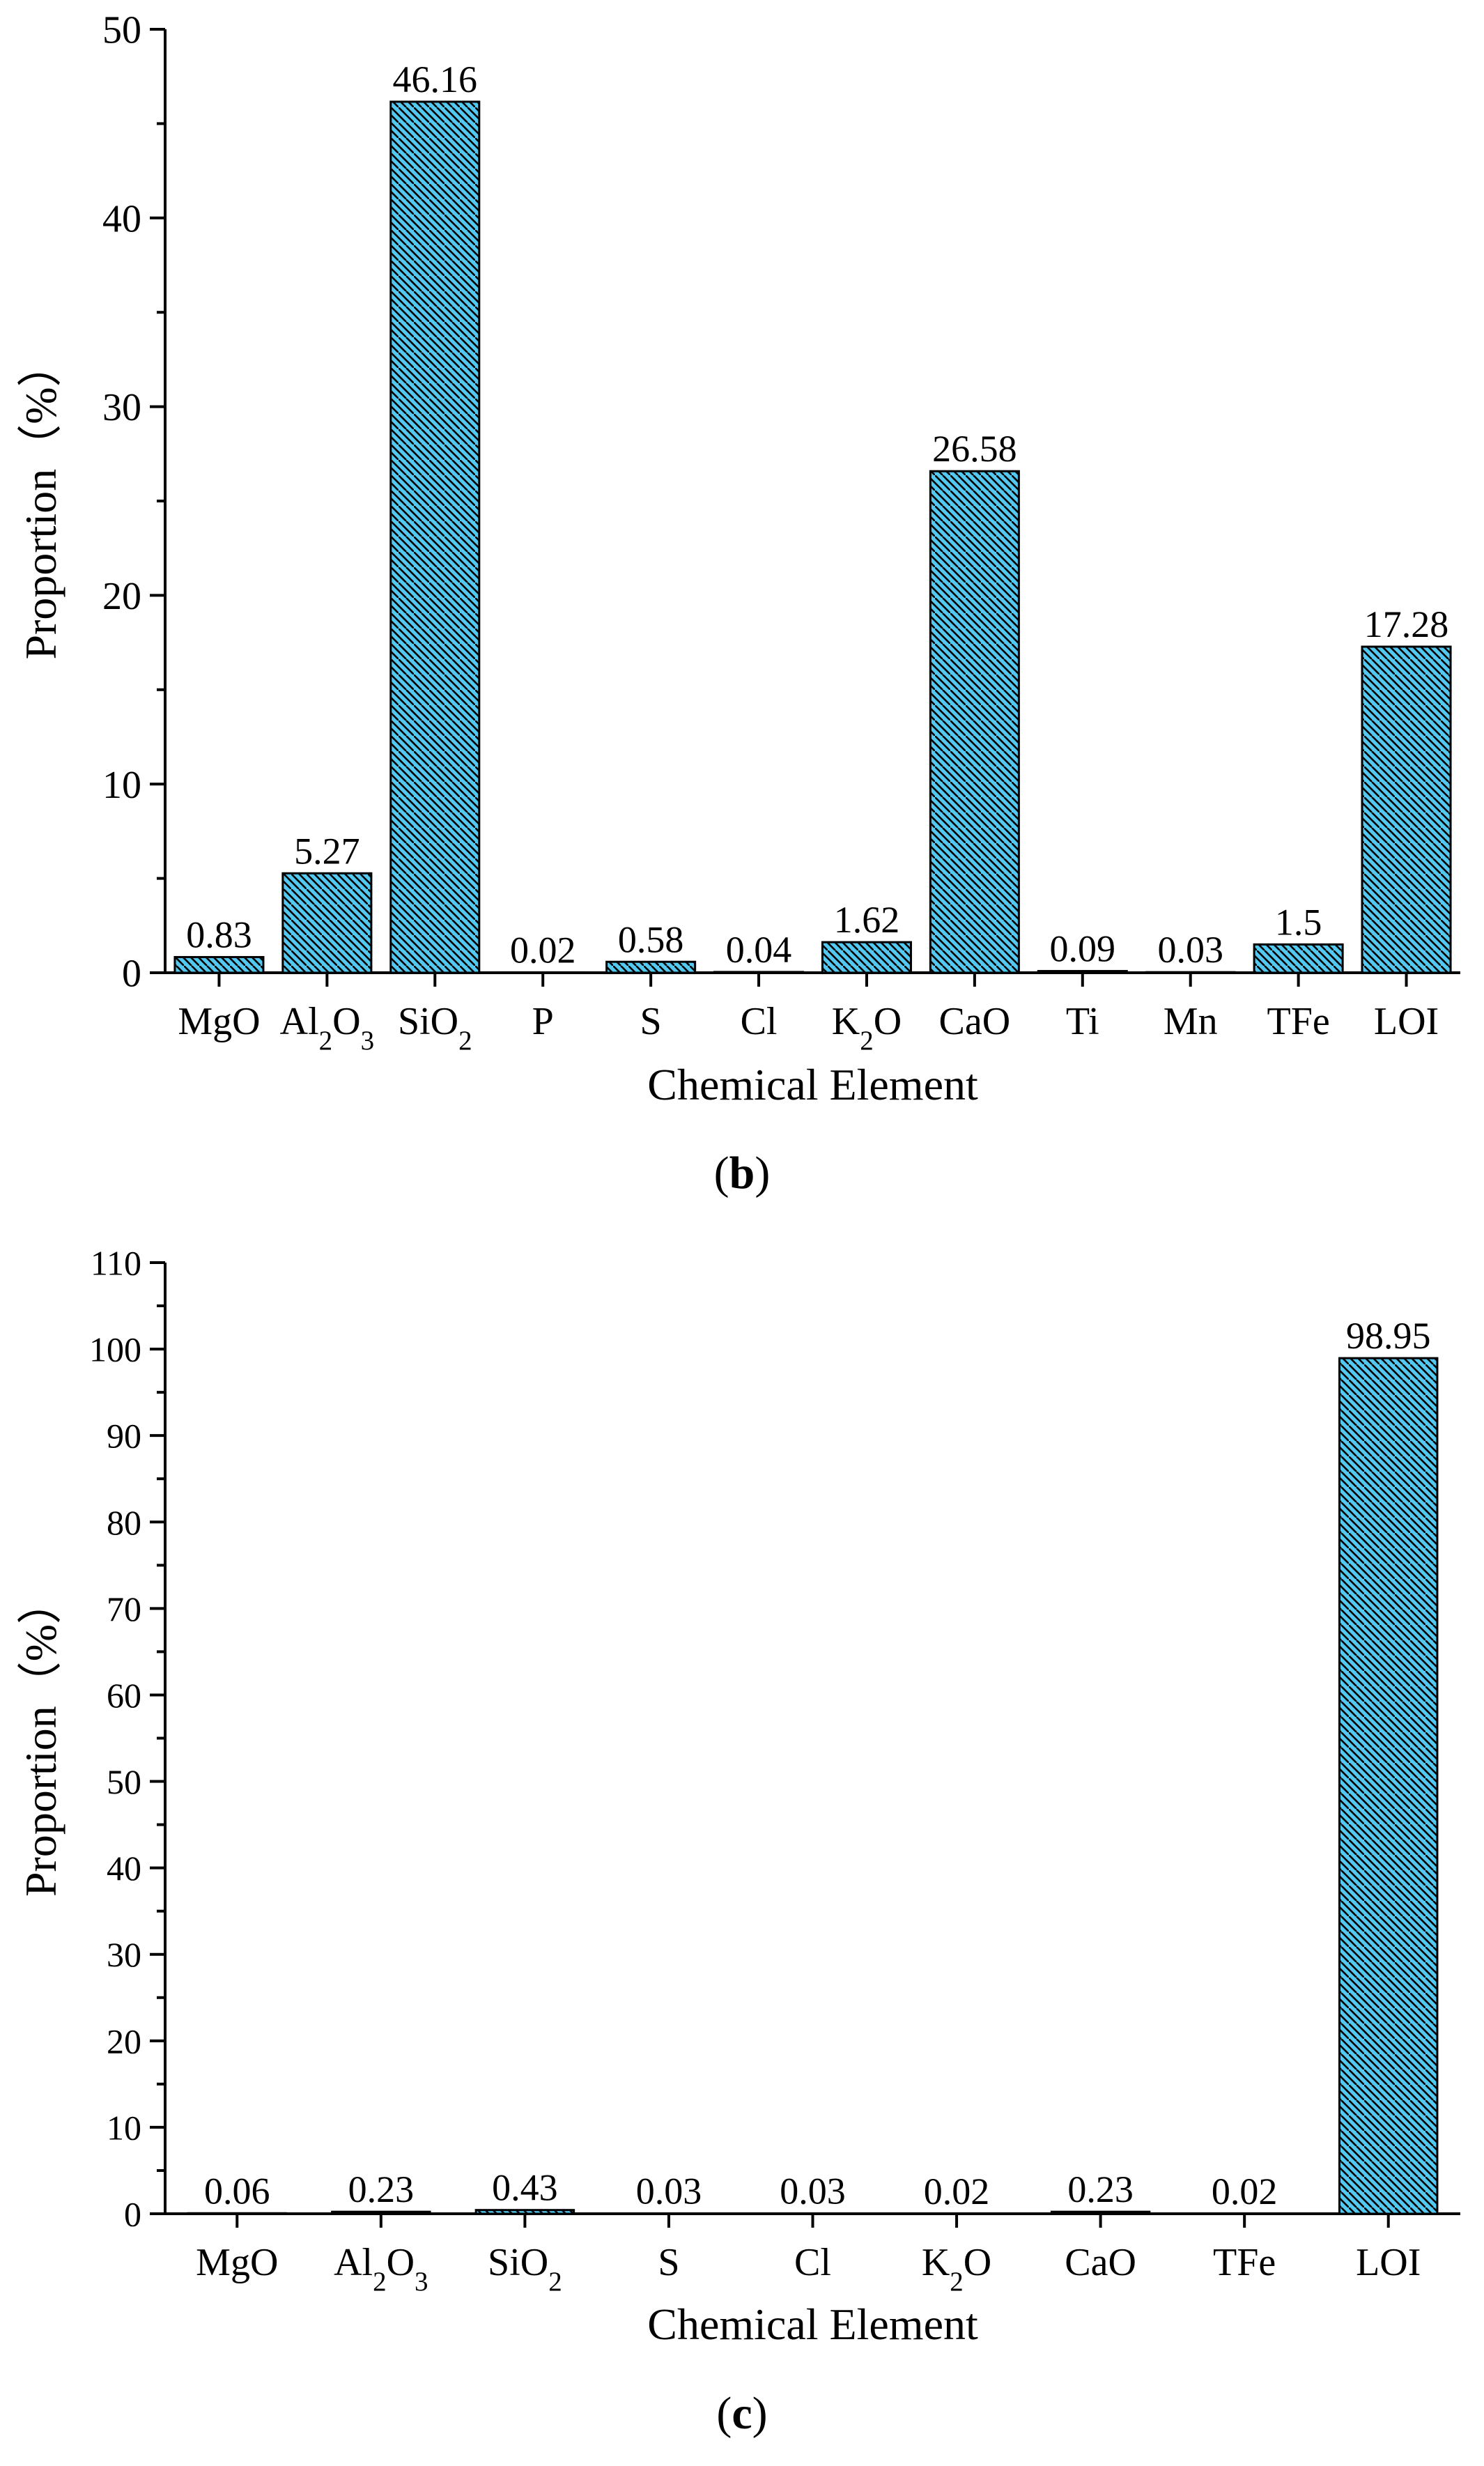 The image size is (1484, 2466). What do you see at coordinates (1406, 1021) in the screenshot?
I see `category-label-b: LOI` at bounding box center [1406, 1021].